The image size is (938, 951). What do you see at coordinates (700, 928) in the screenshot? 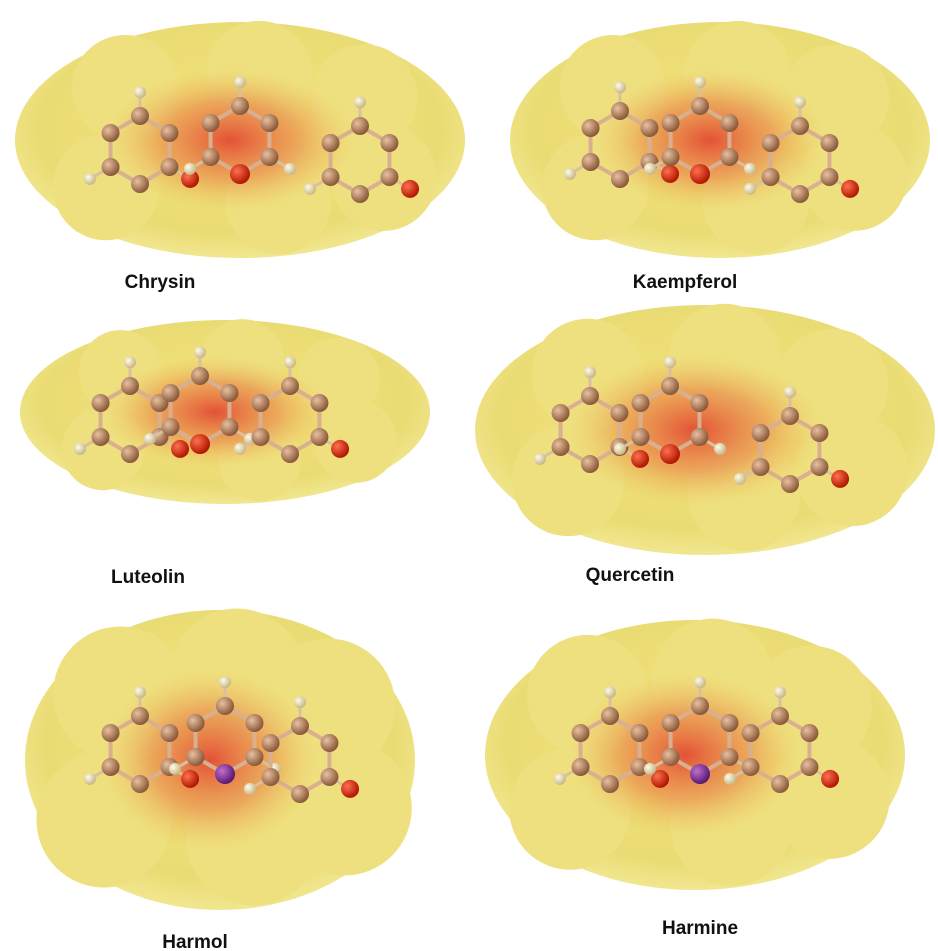
I see `panel-label: Harmine` at bounding box center [700, 928].